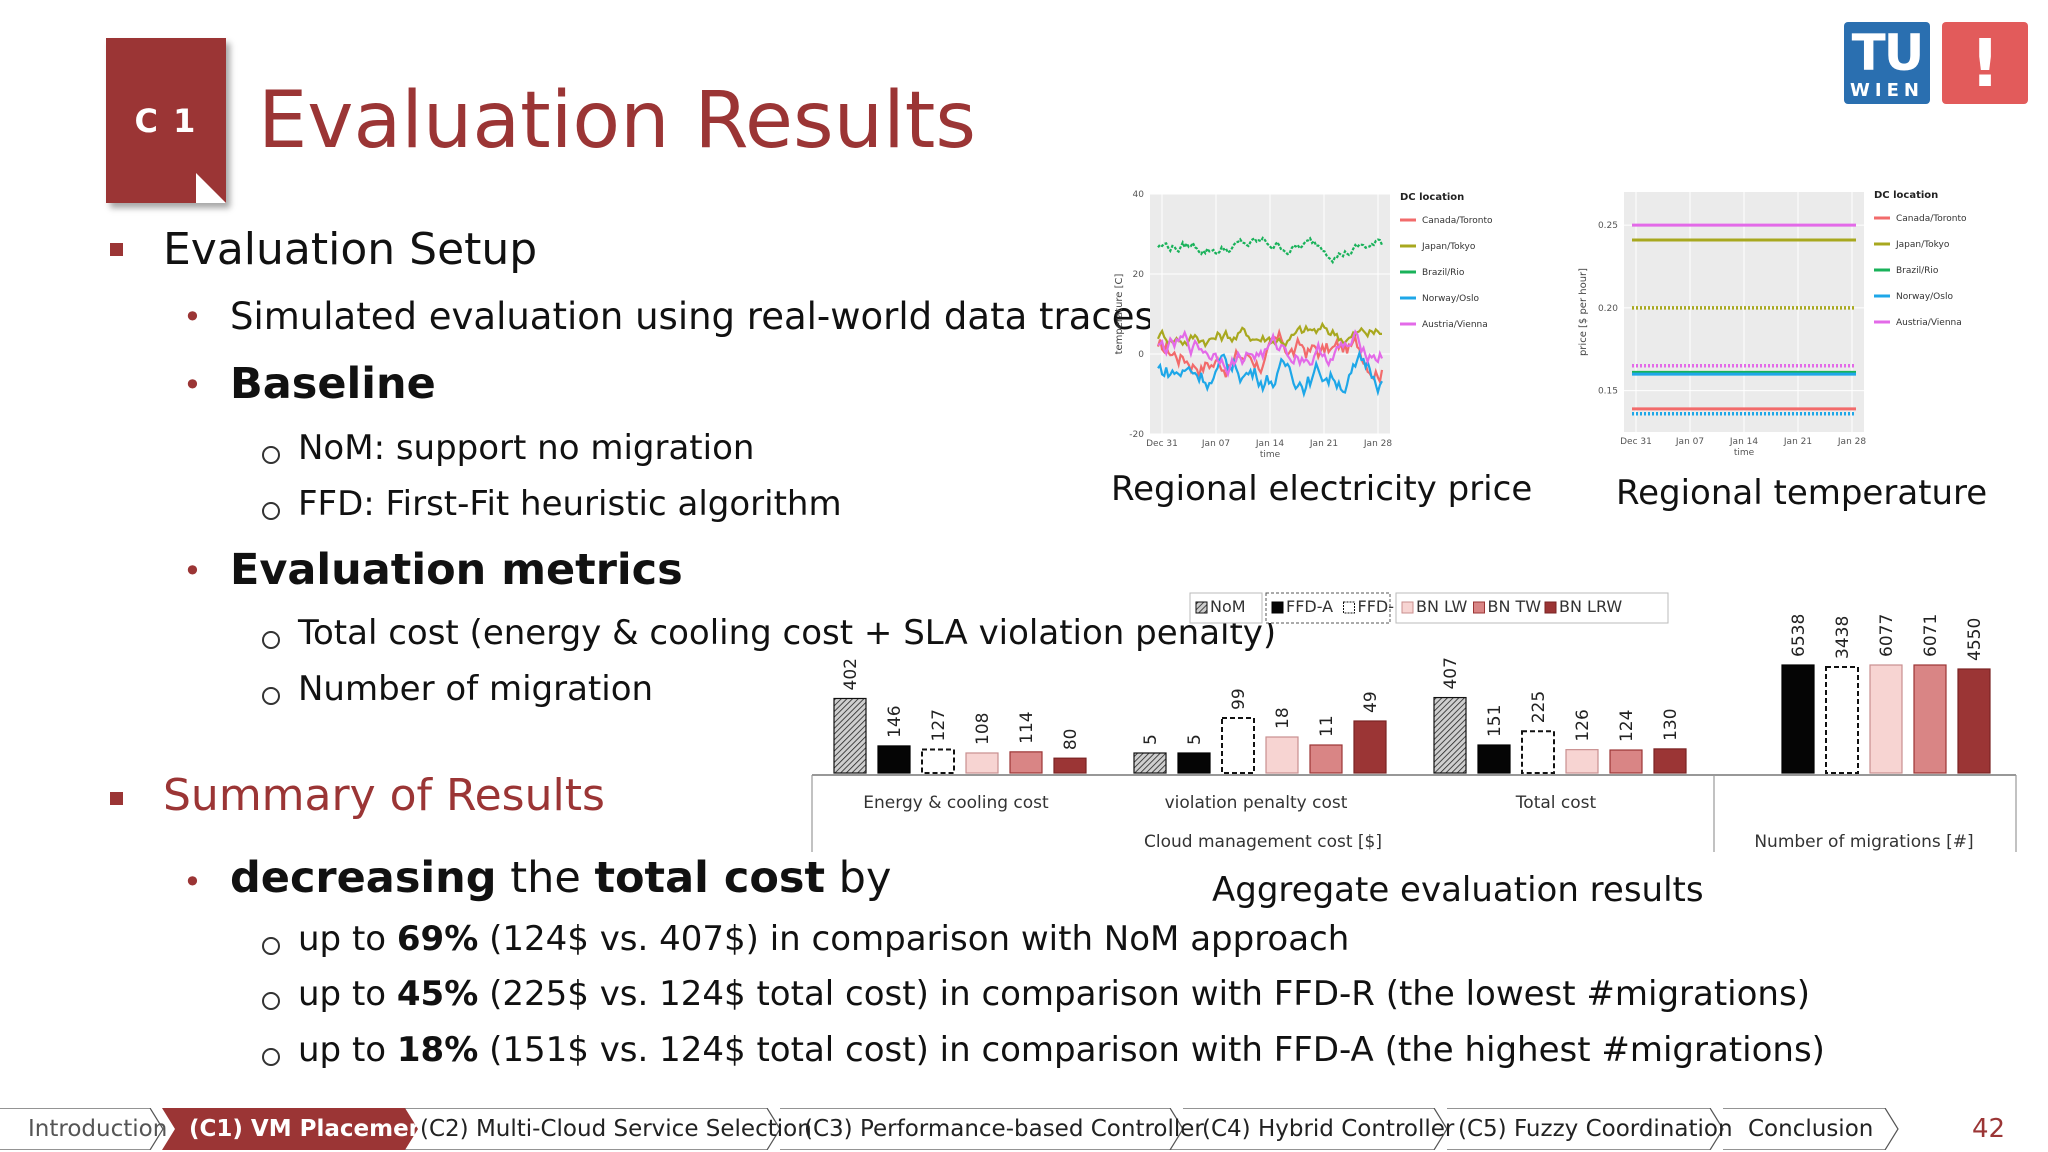 The height and width of the screenshot is (1152, 2048). I want to click on legend-label: Japan/Tokyo, so click(1448, 247).